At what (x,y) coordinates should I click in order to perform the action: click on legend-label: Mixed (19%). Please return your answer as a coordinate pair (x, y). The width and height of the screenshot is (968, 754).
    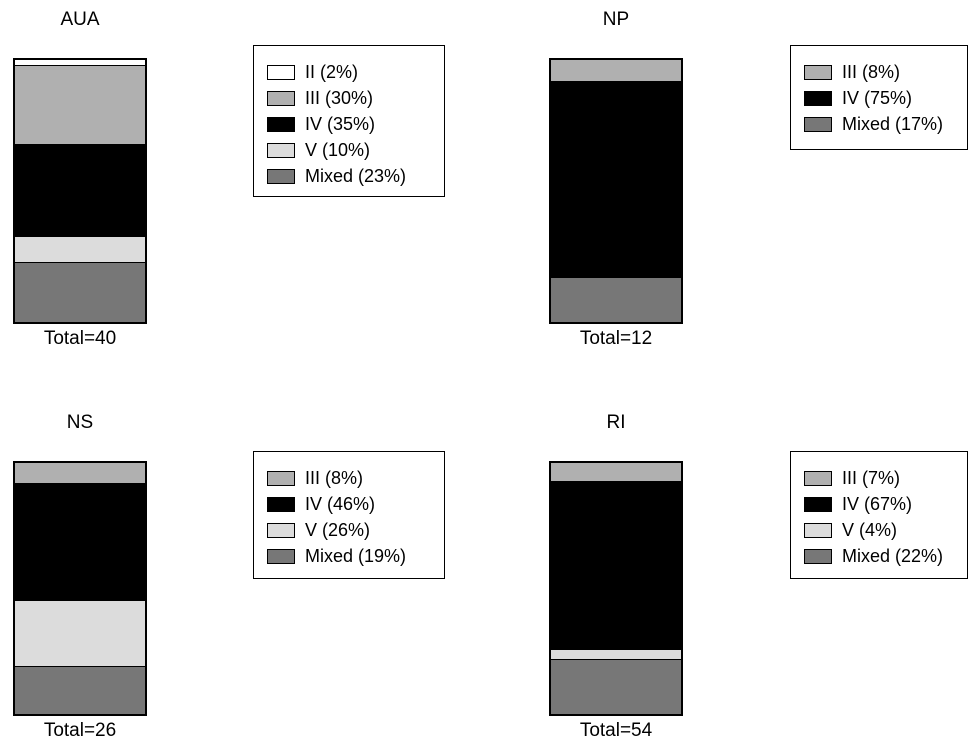
    Looking at the image, I should click on (356, 555).